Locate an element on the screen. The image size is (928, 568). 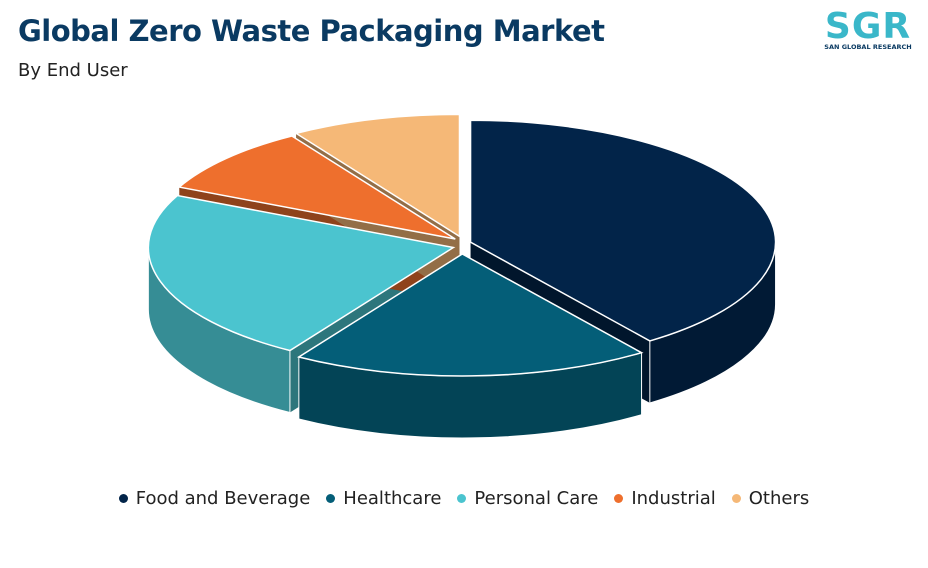
chart-title: Global Zero Waste Packaging Market is located at coordinates (311, 31).